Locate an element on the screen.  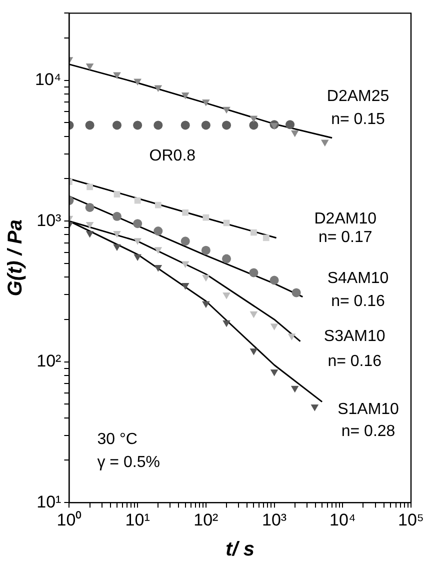
x-axis-title: t/ s is located at coordinates (240, 549).